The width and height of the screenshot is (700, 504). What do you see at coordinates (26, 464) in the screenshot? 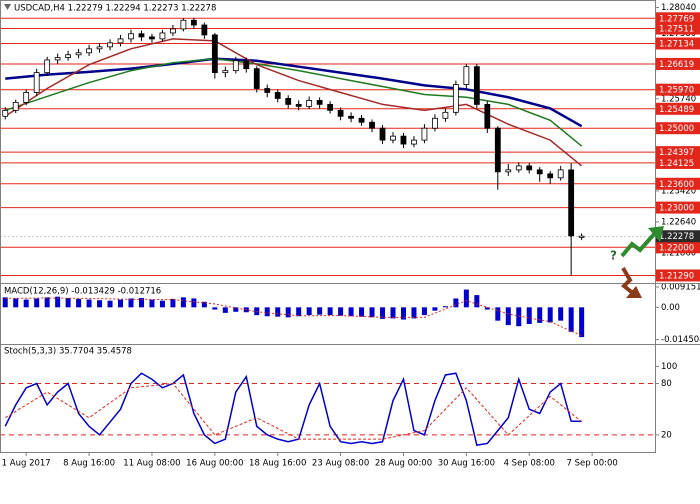
I see `x-tick-label: 1 Aug 2017` at bounding box center [26, 464].